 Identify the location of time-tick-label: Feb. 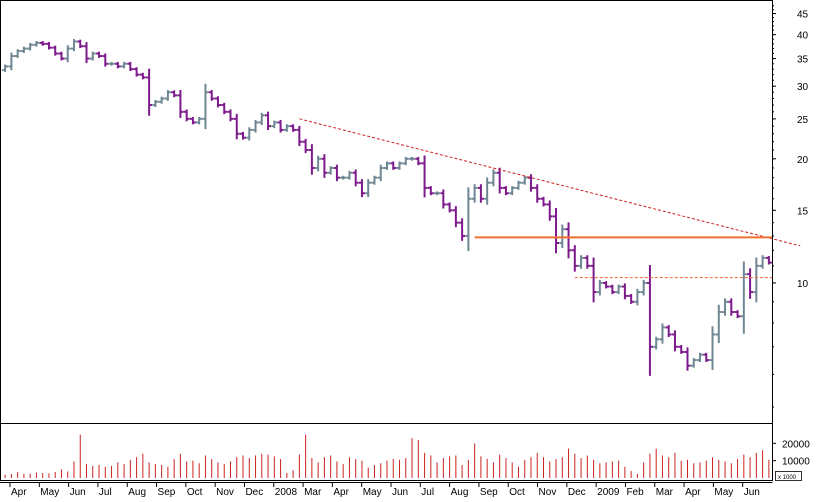
(635, 492).